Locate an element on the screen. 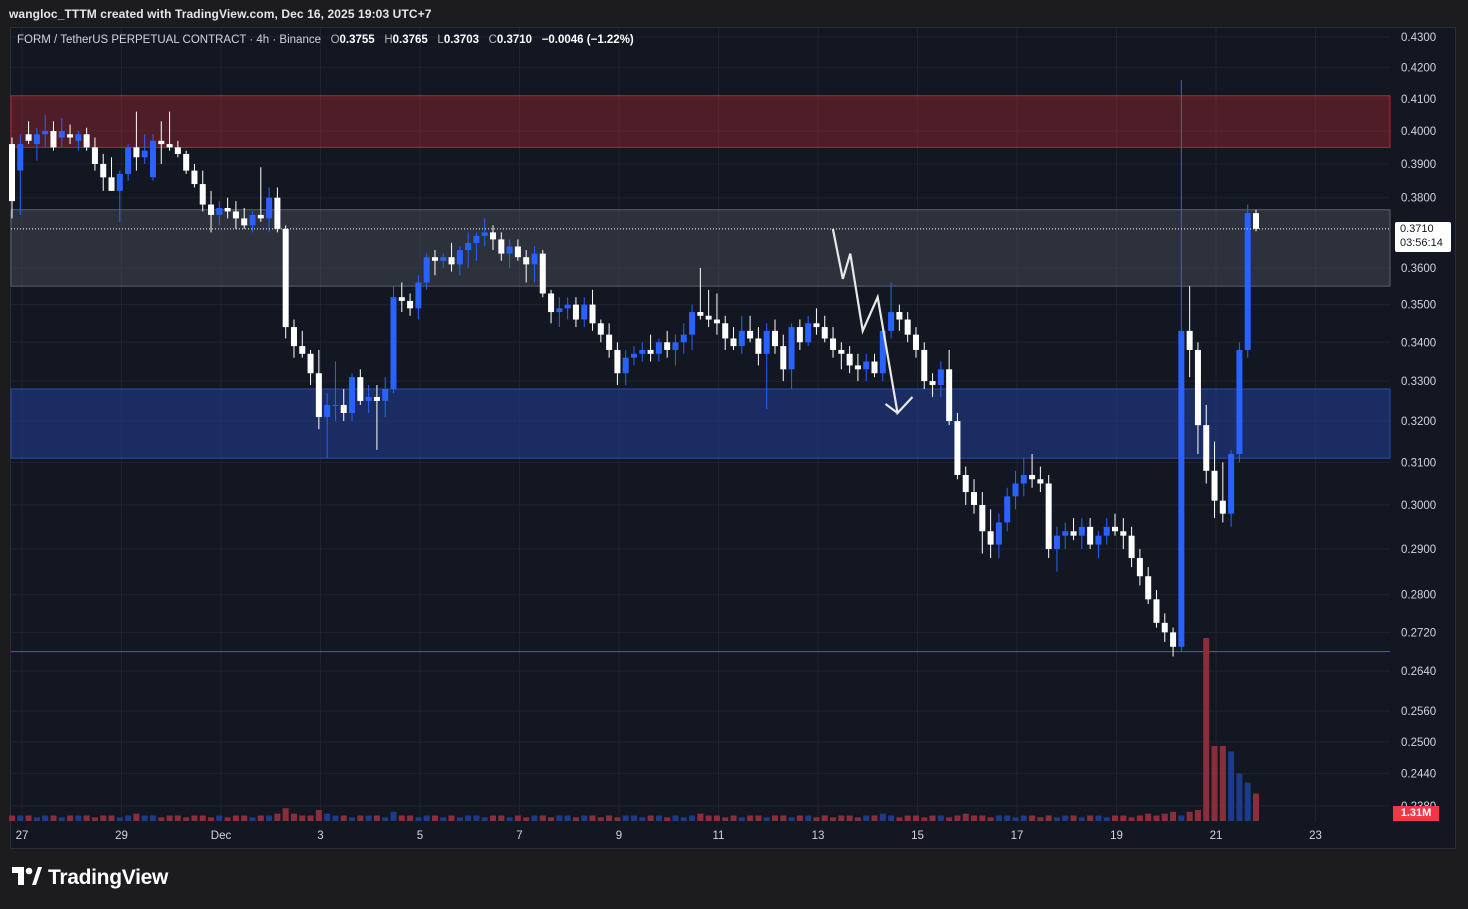  close-value: 0.3710 is located at coordinates (514, 40).